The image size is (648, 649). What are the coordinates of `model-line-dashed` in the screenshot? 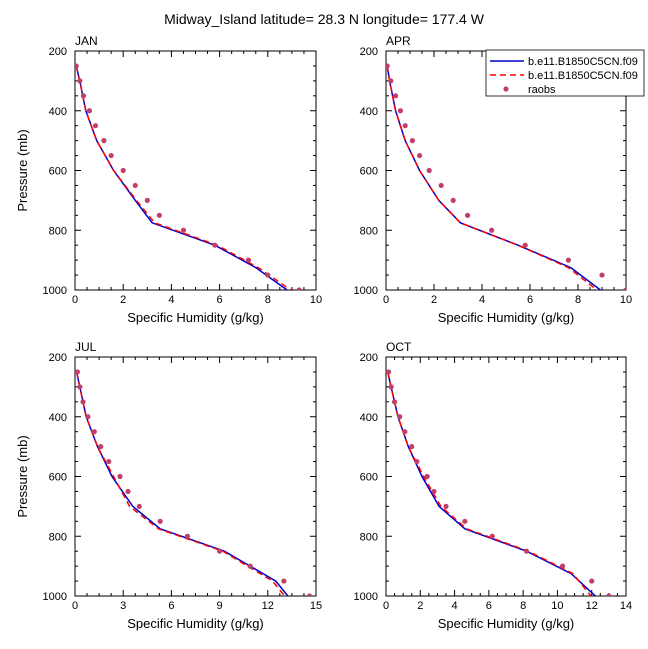 It's located at (492, 177).